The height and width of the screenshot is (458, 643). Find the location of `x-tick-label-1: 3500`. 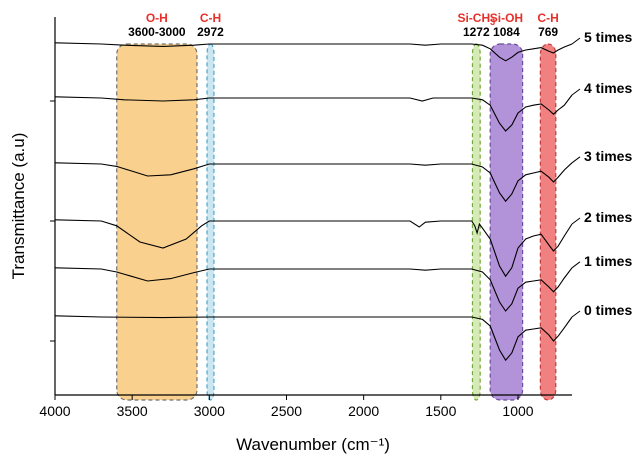

x-tick-label-1: 3500 is located at coordinates (132, 411).